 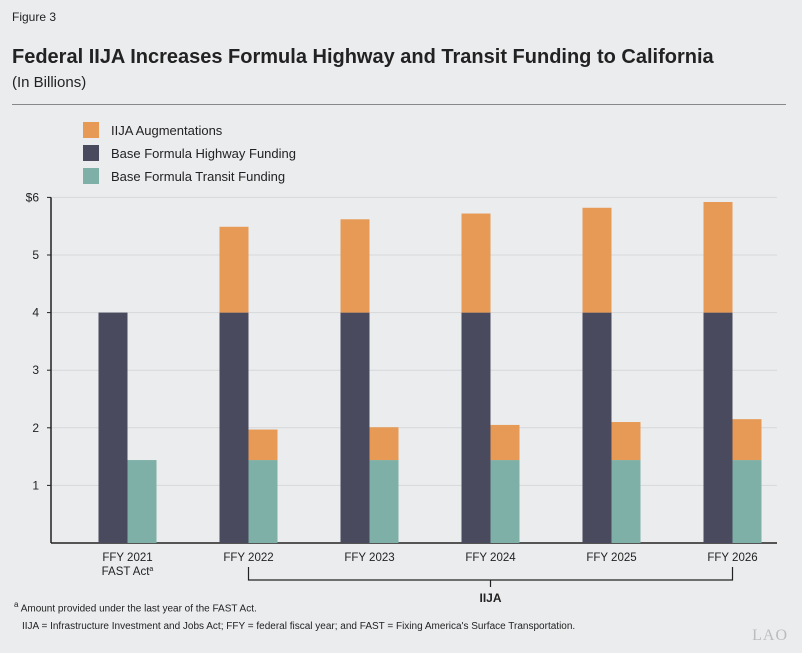 I want to click on chart-subtitle: (In Billions), so click(x=49, y=82).